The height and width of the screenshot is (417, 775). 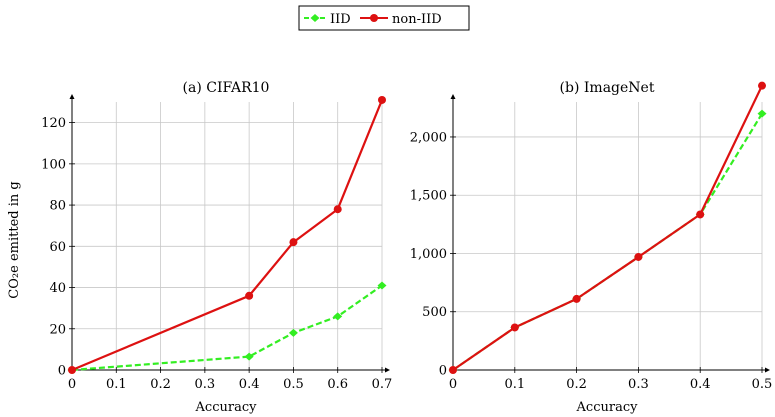 What do you see at coordinates (443, 371) in the screenshot?
I see `chart-b-ytick-label: 0` at bounding box center [443, 371].